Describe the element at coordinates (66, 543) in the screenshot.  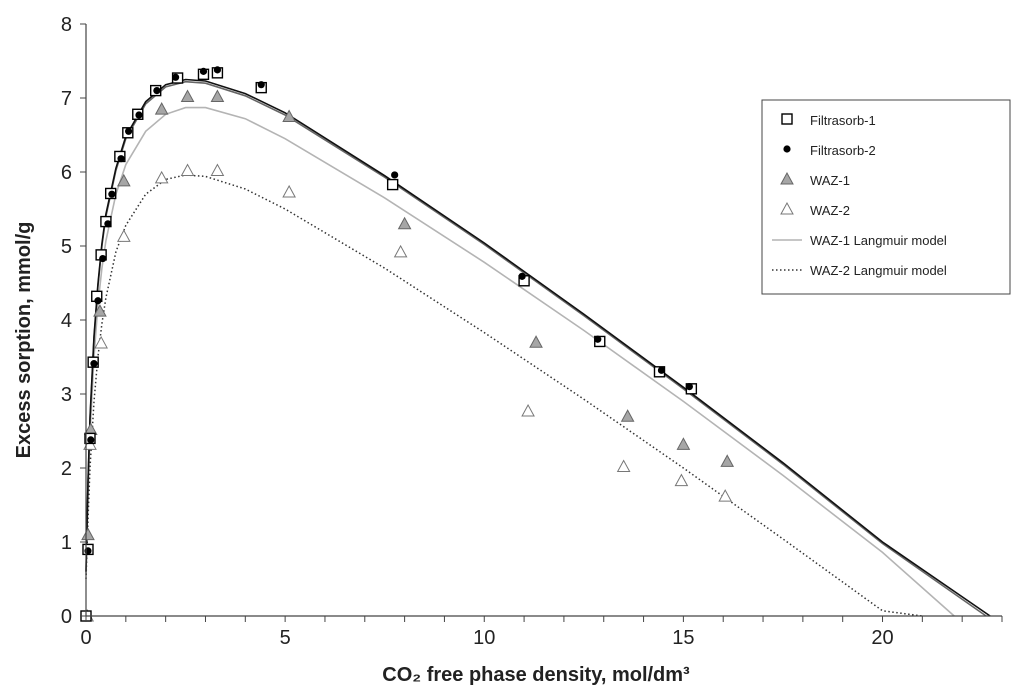
I see `y-tick-label: 1` at that location.